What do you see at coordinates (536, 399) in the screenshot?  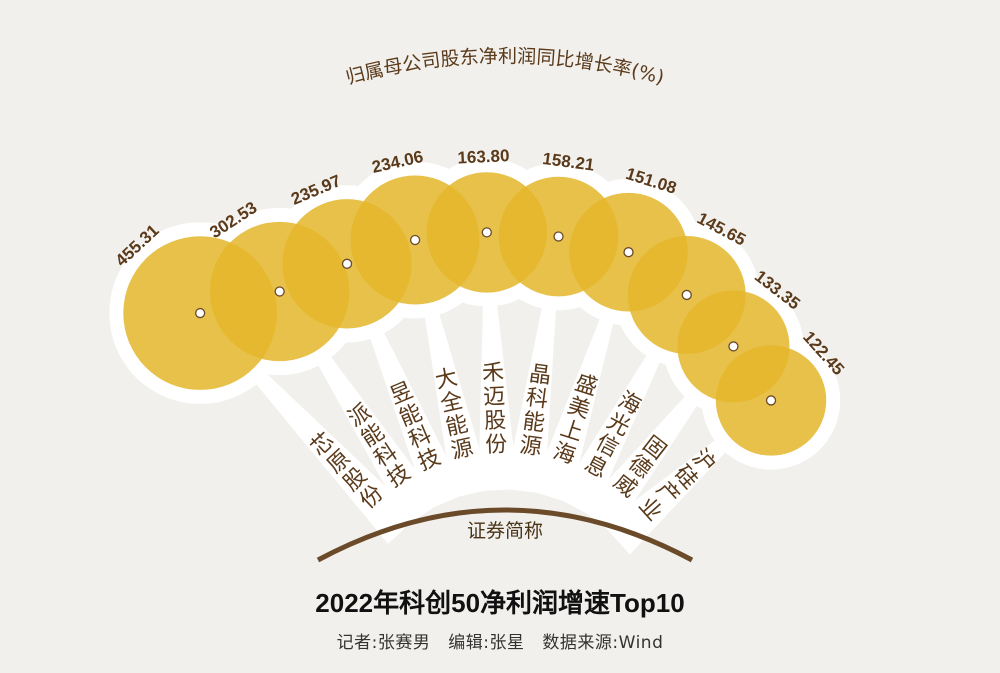 I see `category-char: 科` at bounding box center [536, 399].